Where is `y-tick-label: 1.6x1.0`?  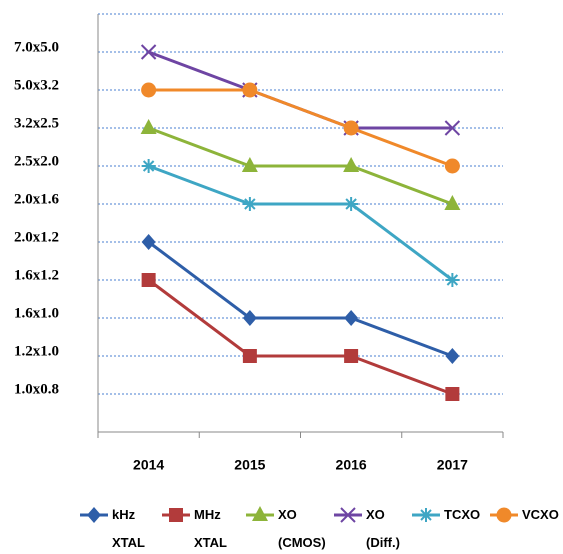
y-tick-label: 1.6x1.0 is located at coordinates (36, 313).